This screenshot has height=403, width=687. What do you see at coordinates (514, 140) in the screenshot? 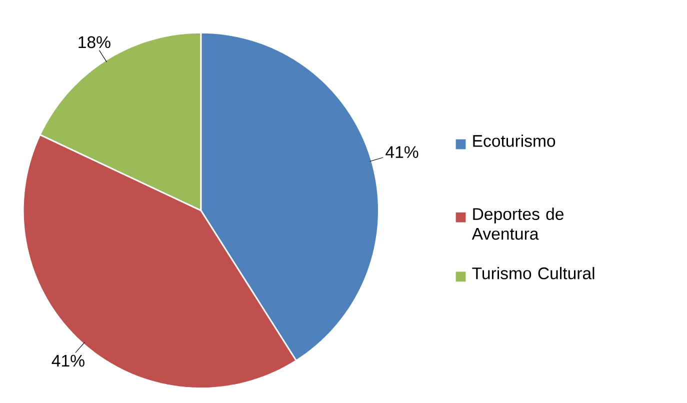
I see `legend-label: Ecoturismo` at bounding box center [514, 140].